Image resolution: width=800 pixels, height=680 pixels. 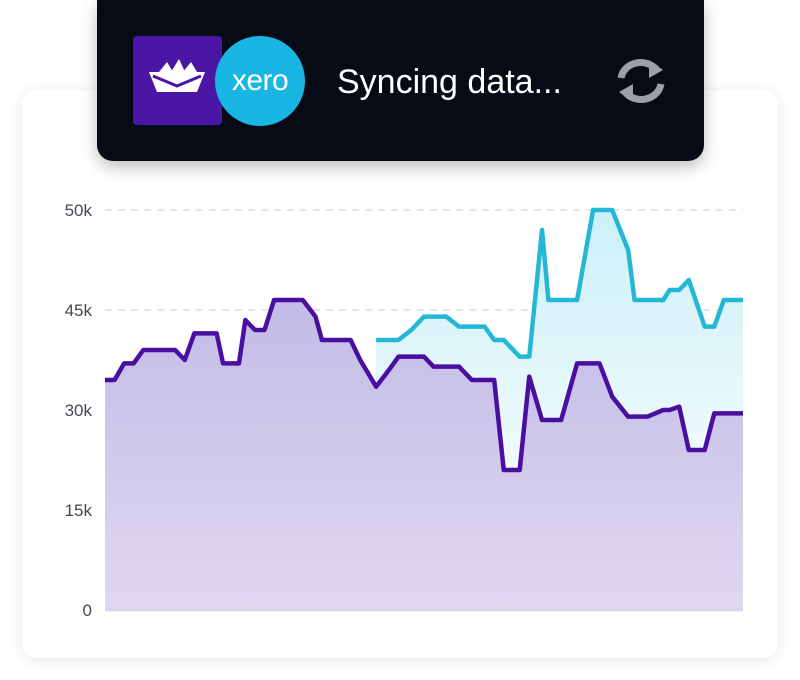 I want to click on y-axis: 0 15k 30k 45k 50k, so click(x=79, y=410).